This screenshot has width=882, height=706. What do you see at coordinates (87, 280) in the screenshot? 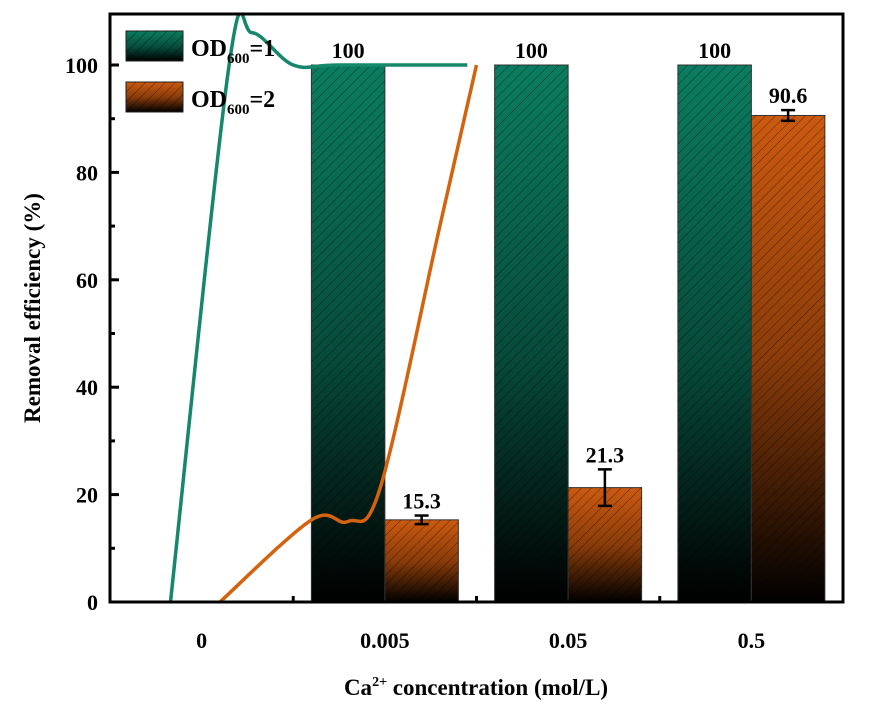
I see `y-tick-label: 60` at bounding box center [87, 280].